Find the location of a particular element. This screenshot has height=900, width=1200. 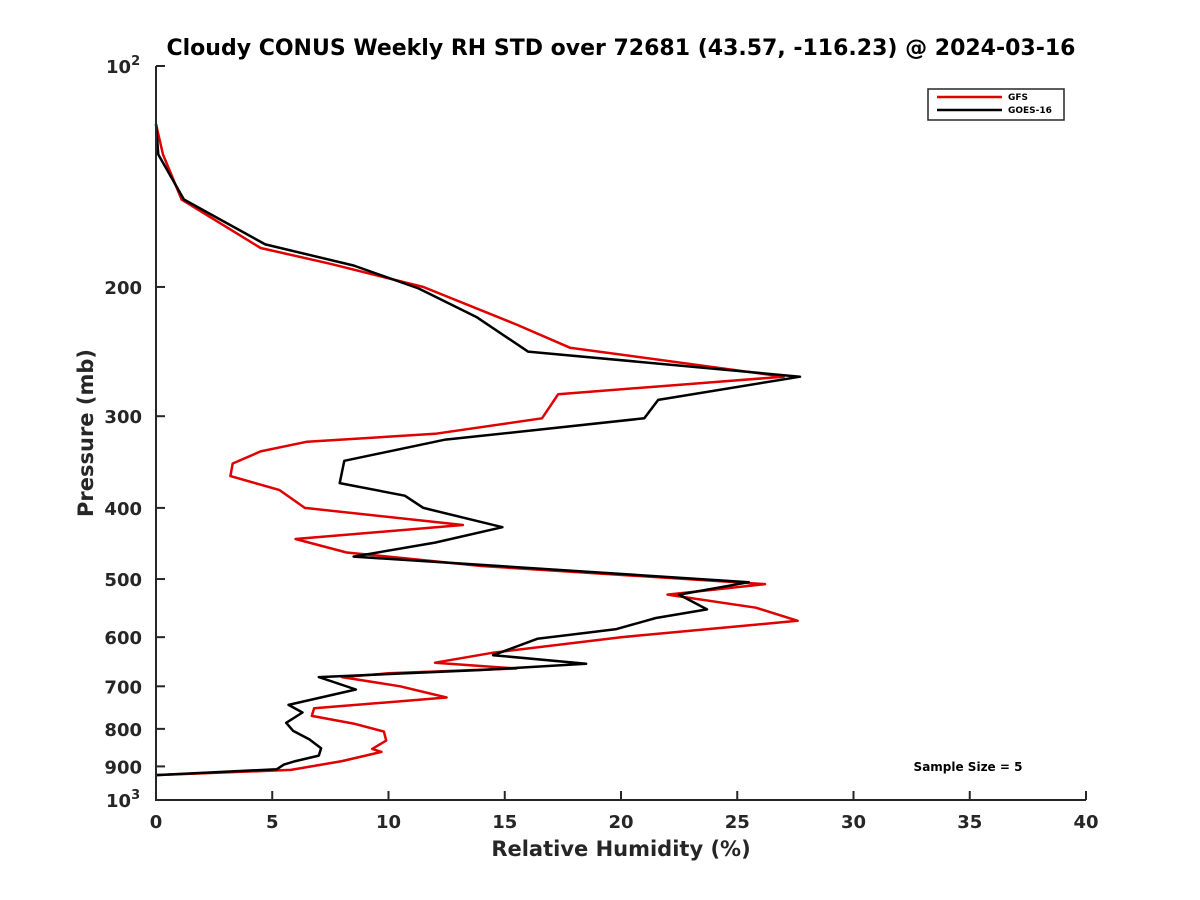

x-tick-label: 30 is located at coordinates (853, 822).